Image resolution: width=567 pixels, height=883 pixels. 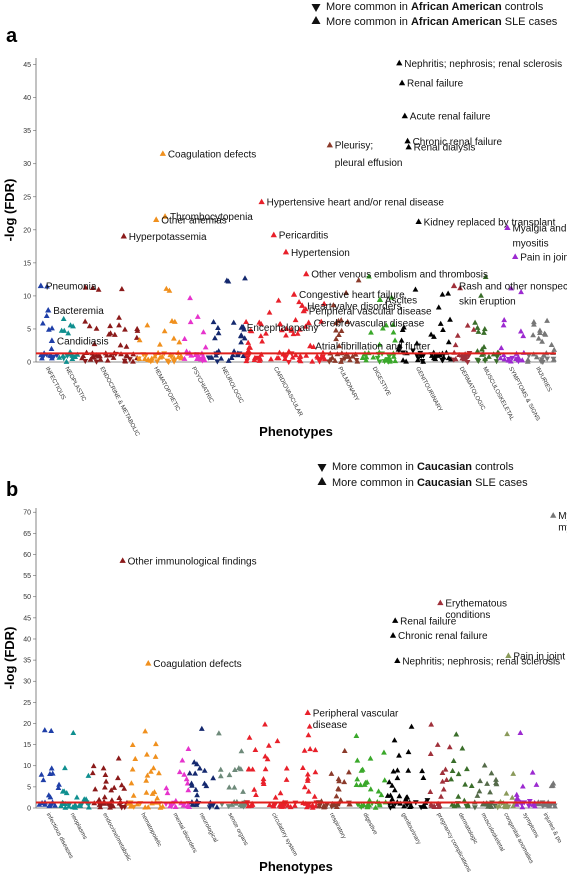 What do you see at coordinates (356, 713) in the screenshot?
I see `annotation-label: Peripheral vascular` at bounding box center [356, 713].